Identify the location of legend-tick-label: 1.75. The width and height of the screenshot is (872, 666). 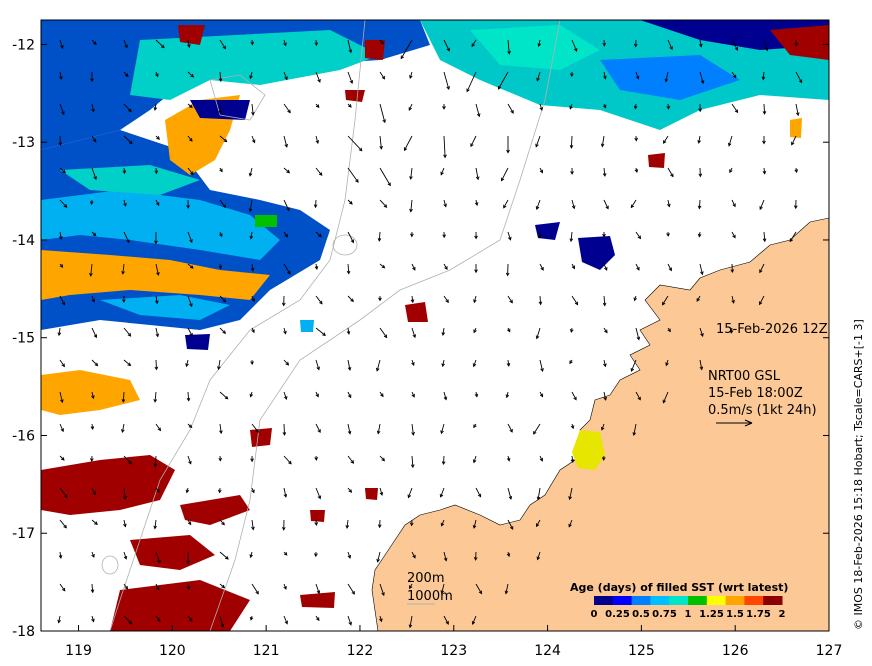
(758, 614).